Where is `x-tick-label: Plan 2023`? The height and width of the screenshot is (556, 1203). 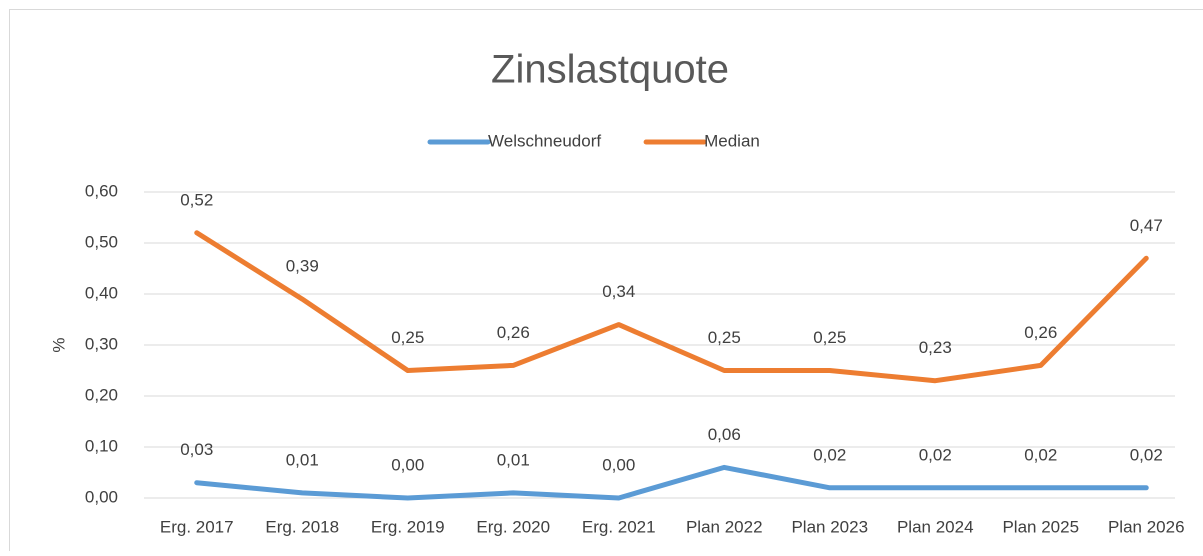
x-tick-label: Plan 2023 is located at coordinates (829, 526).